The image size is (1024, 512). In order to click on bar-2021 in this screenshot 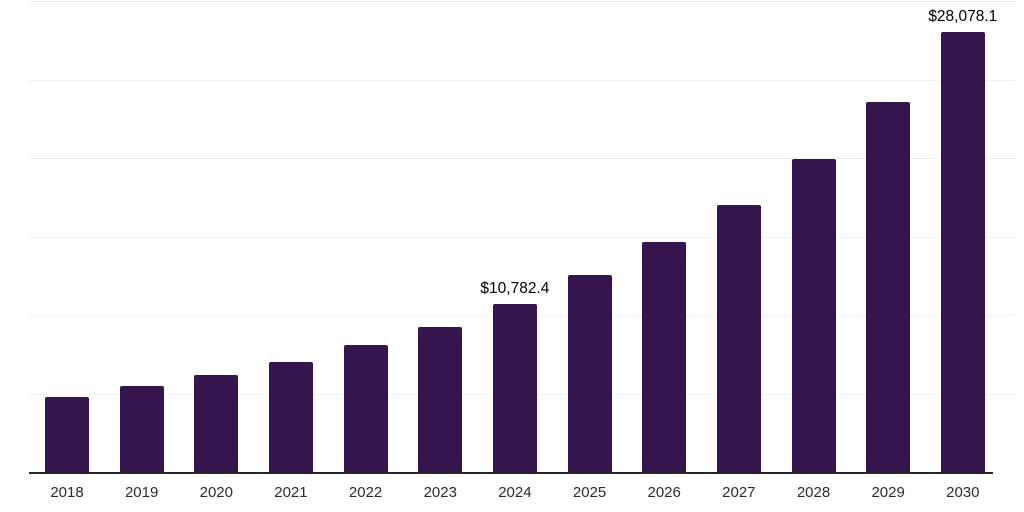, I will do `click(290, 417)`.